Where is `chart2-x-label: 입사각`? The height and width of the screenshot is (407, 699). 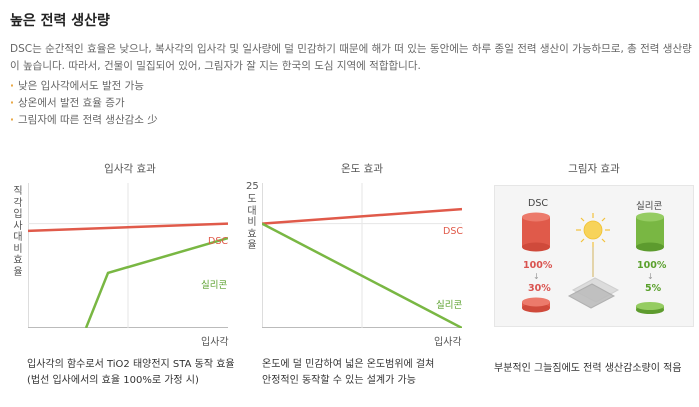 chart2-x-label: 입사각 is located at coordinates (448, 342).